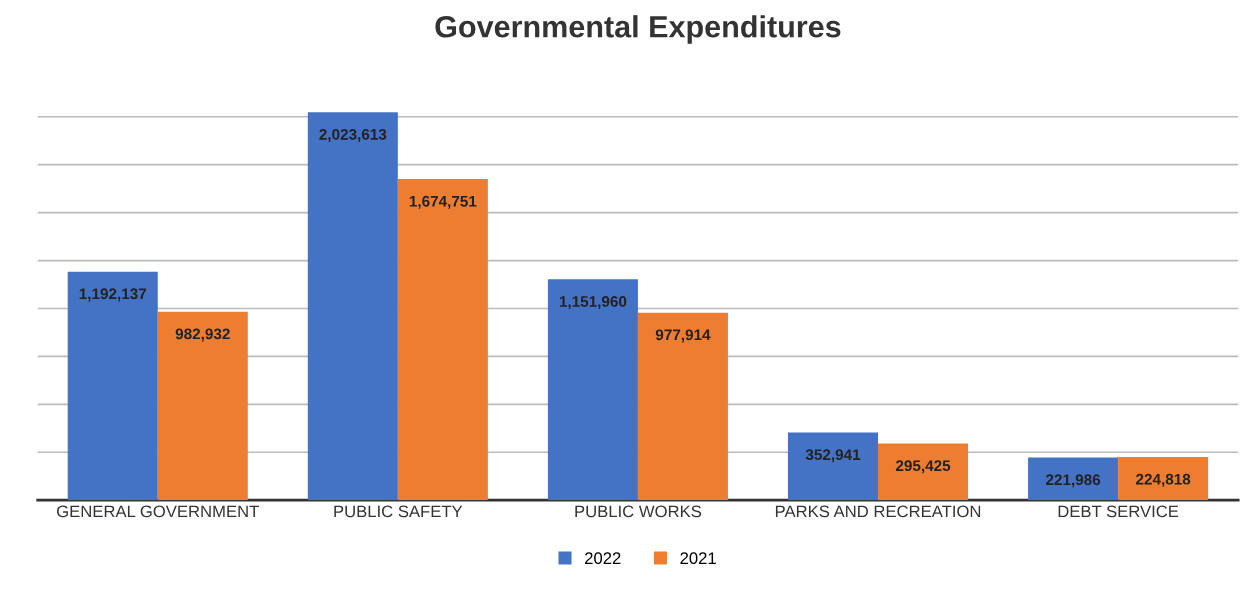  Describe the element at coordinates (398, 511) in the screenshot. I see `x-tick-label: PUBLIC SAFETY` at that location.